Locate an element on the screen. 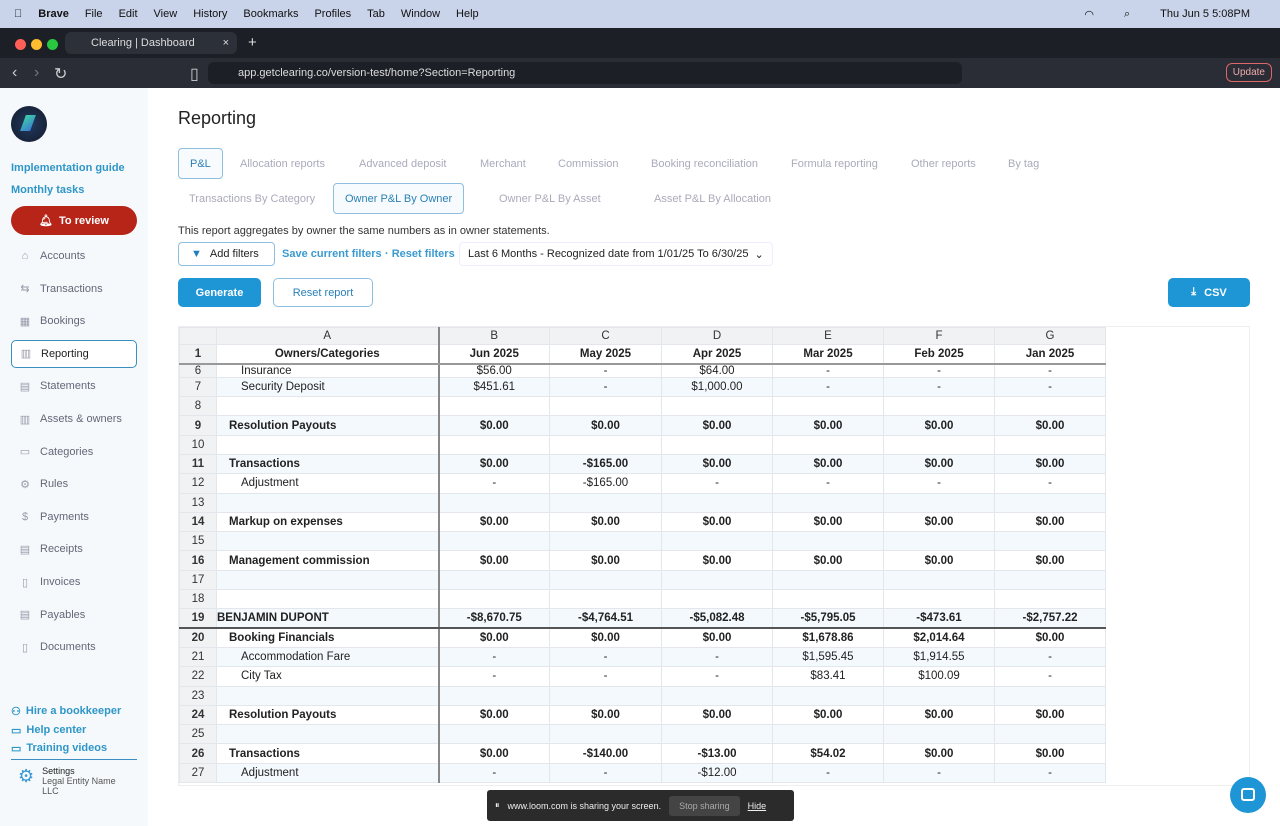 Image resolution: width=1280 pixels, height=826 pixels. row-label: City Tax is located at coordinates (328, 676).